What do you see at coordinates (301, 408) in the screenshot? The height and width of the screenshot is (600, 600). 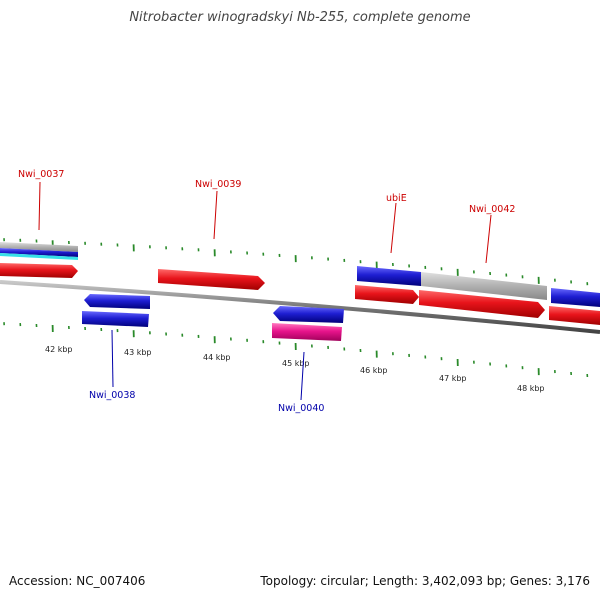 I see `gene-label-nwi-0040: Nwi_0040` at bounding box center [301, 408].